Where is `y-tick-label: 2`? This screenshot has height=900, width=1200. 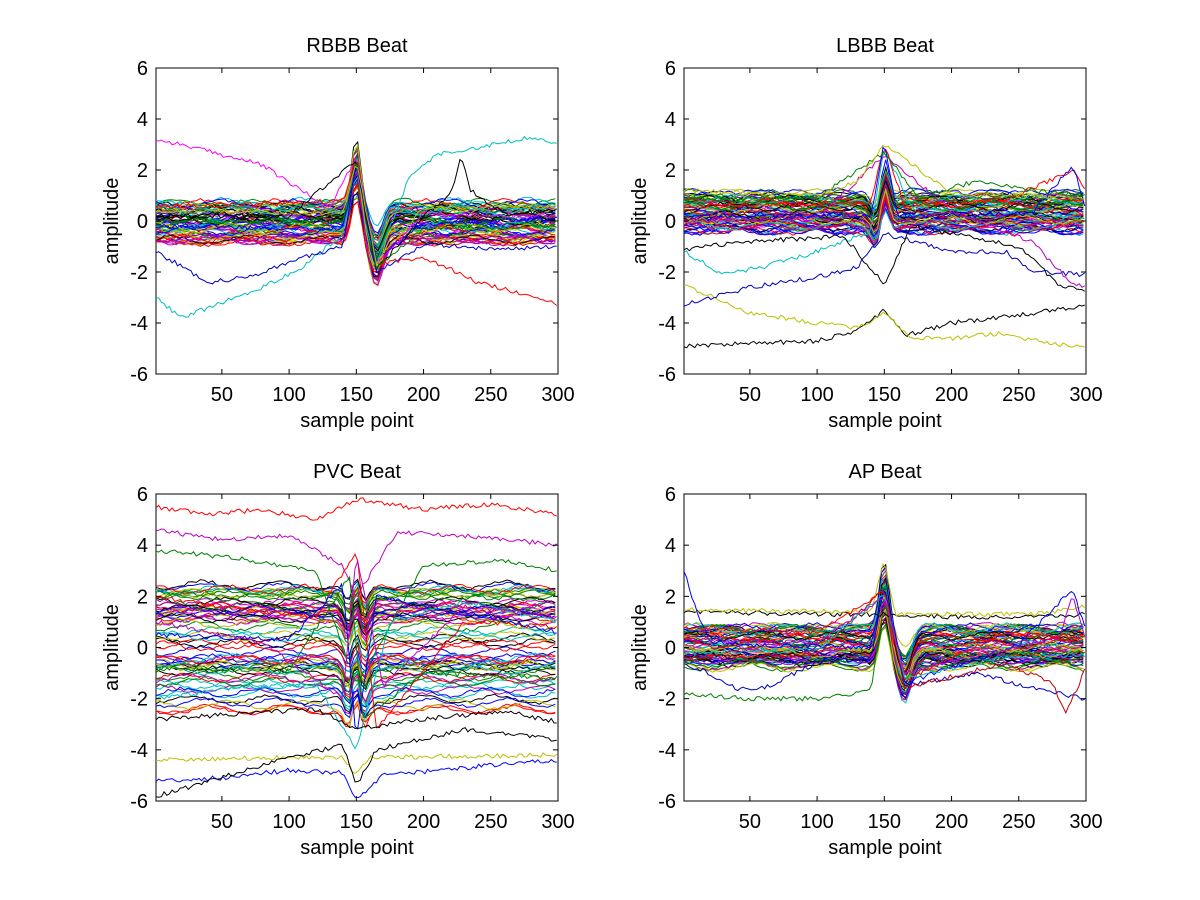
y-tick-label: 2 is located at coordinates (142, 171).